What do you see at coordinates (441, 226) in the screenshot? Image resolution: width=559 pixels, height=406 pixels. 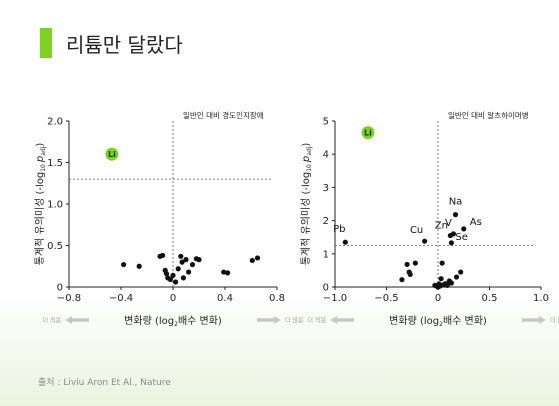 I see `point-label-zn: Zn` at bounding box center [441, 226].